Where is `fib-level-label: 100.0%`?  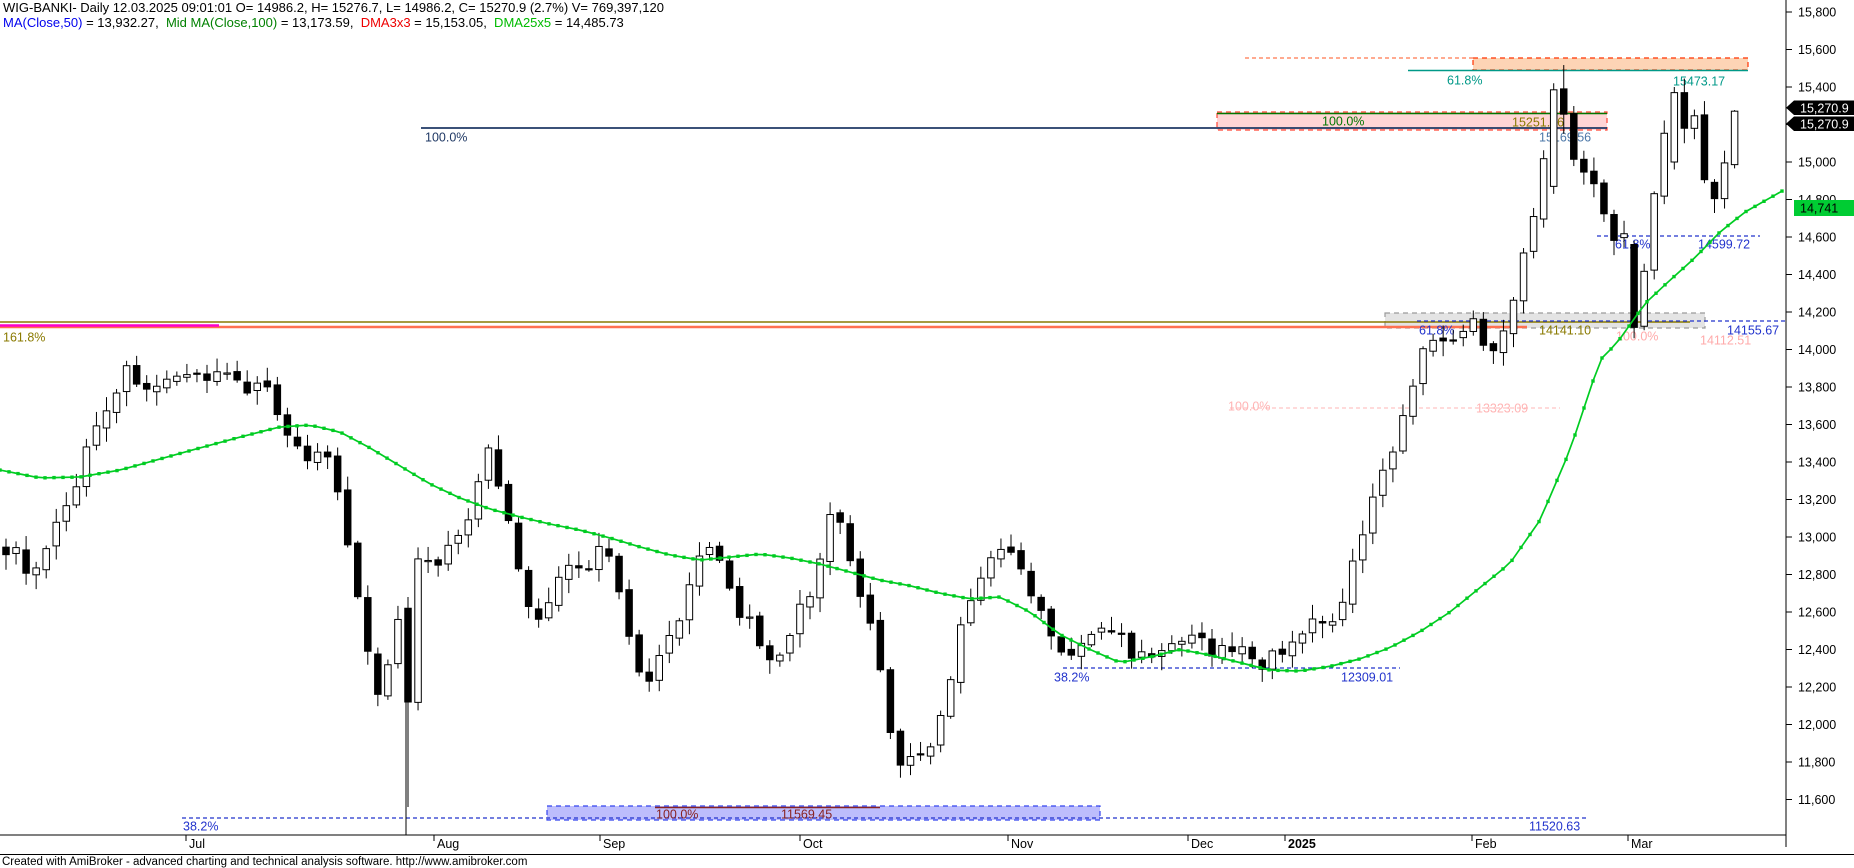 fib-level-label: 100.0% is located at coordinates (1343, 122).